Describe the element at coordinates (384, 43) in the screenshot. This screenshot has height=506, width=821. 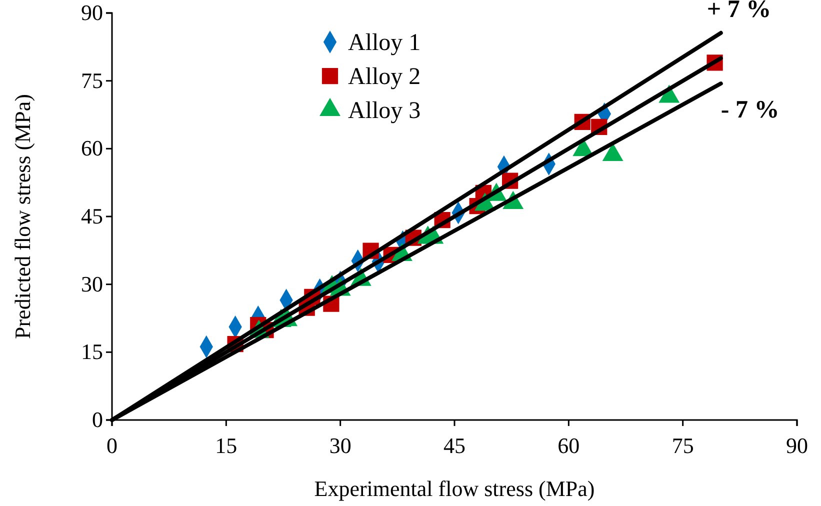
I see `legend-label: Alloy 1` at that location.